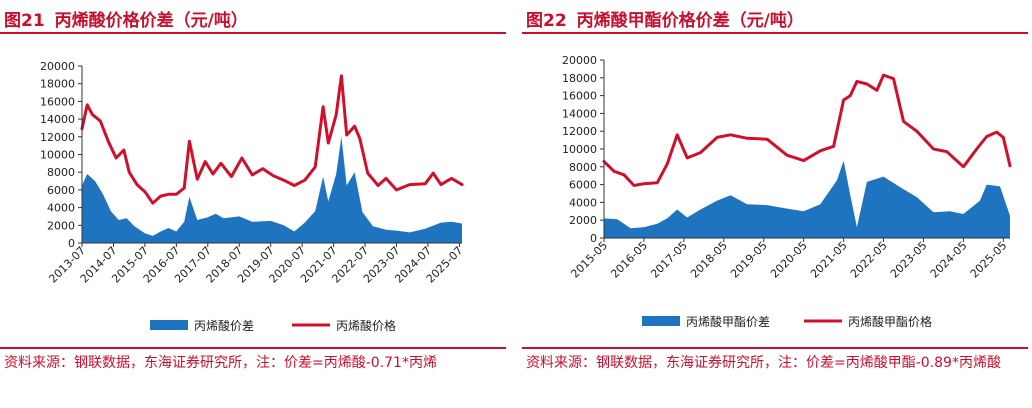 Image resolution: width=1032 pixels, height=408 pixels. Describe the element at coordinates (728, 321) in the screenshot. I see `legend-label-spread: 丙烯酸甲酯价差` at that location.